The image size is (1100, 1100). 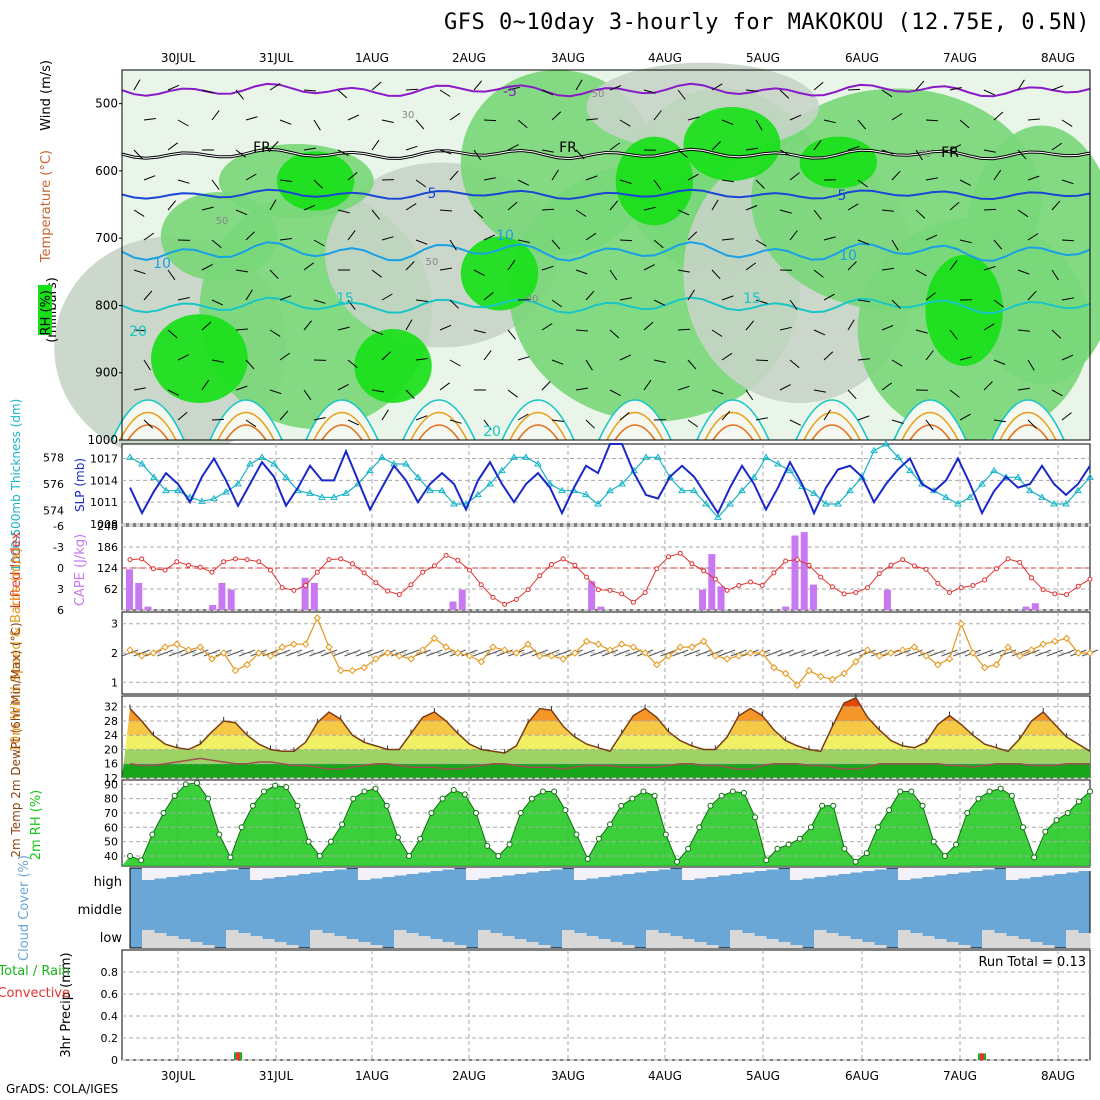 I want to click on cloud-level-label: high, so click(x=108, y=882).